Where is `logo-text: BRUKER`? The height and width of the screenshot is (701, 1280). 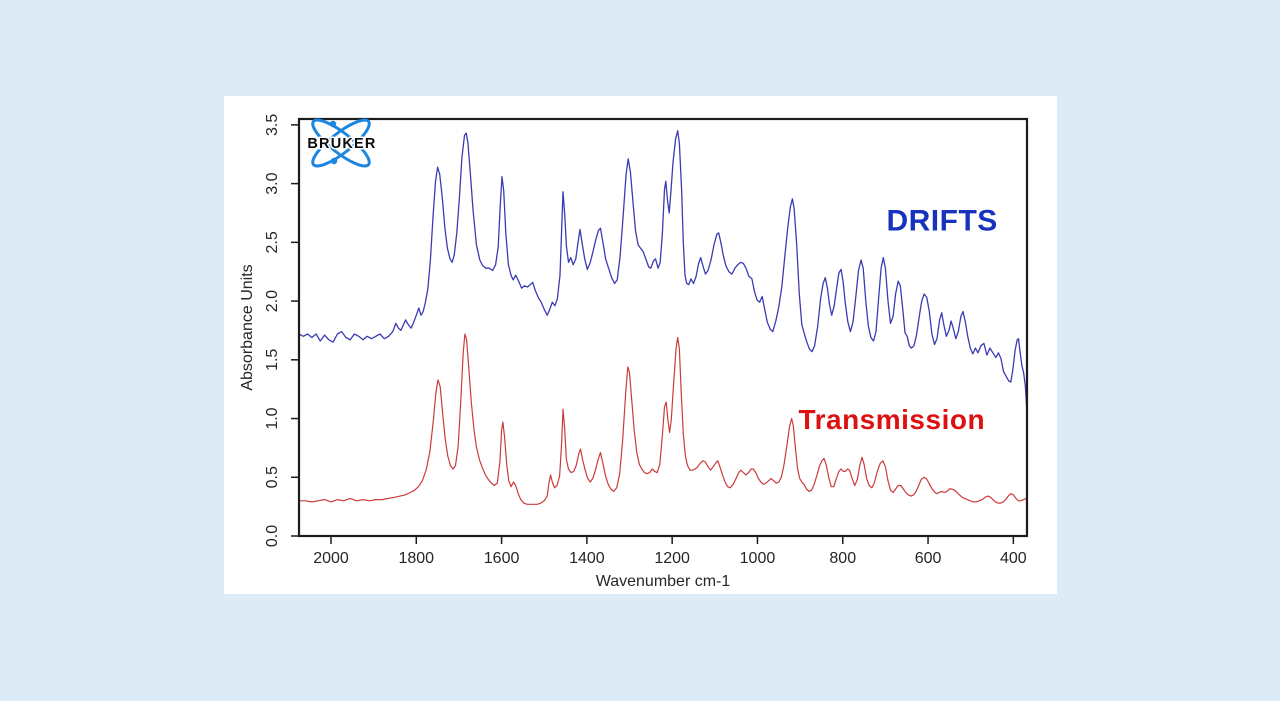 logo-text: BRUKER is located at coordinates (341, 144).